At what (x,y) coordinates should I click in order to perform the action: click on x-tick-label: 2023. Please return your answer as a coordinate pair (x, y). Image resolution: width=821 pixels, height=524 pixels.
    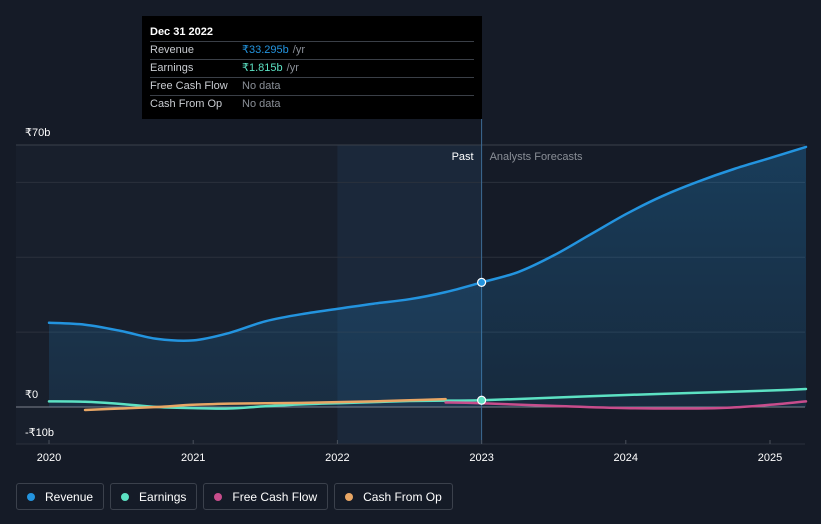
    Looking at the image, I should click on (481, 458).